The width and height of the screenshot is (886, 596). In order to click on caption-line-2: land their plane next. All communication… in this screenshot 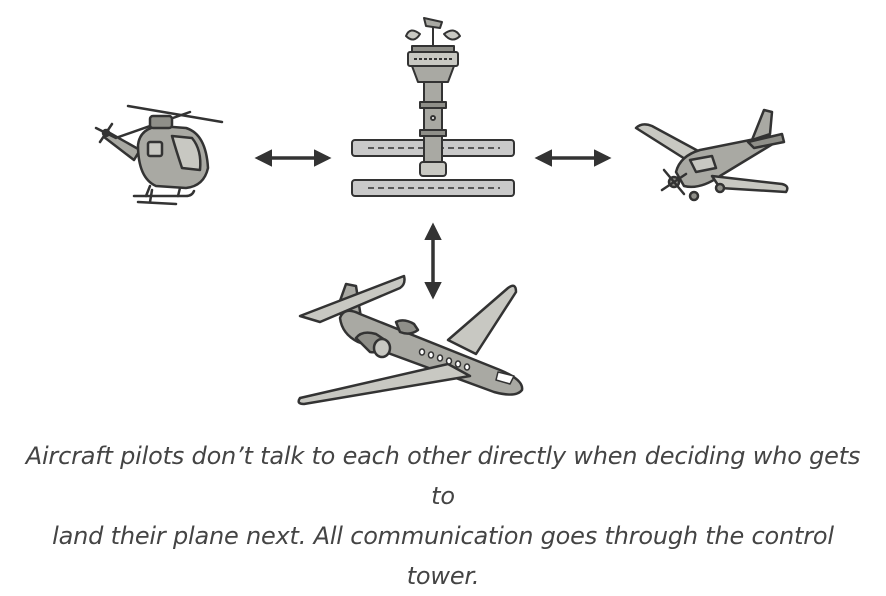, I will do `click(443, 556)`.